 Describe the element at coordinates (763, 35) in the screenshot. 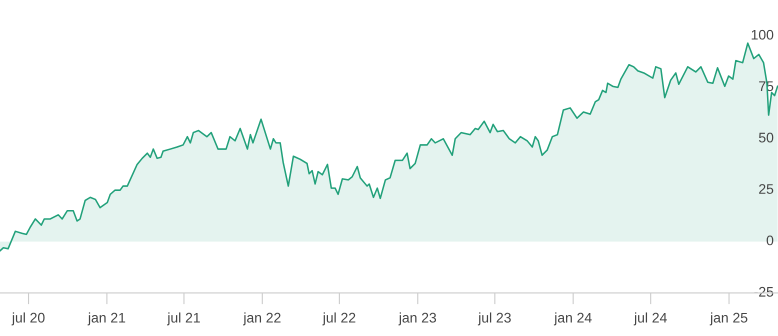

I see `y-tick-label: 100` at that location.